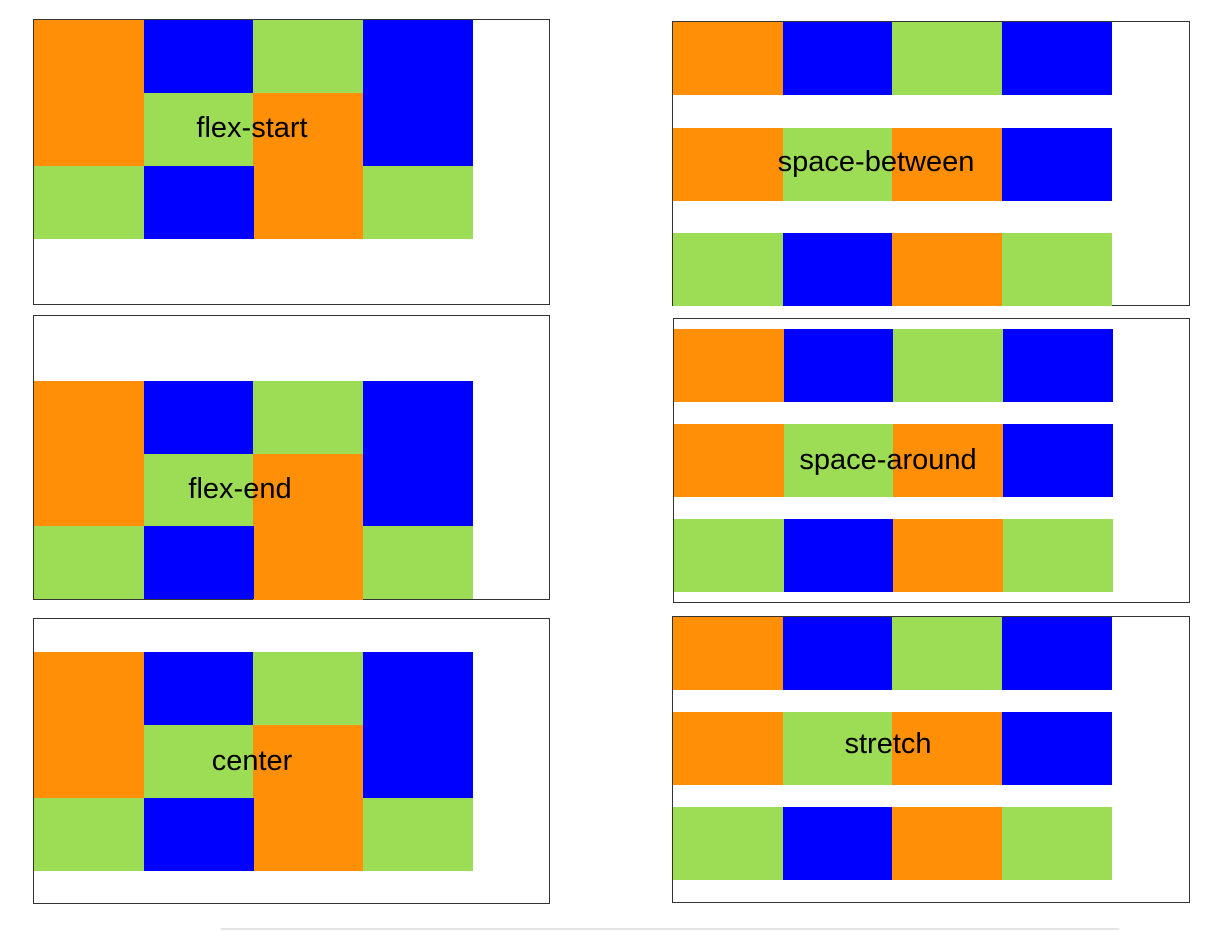 This screenshot has height=931, width=1231. Describe the element at coordinates (252, 128) in the screenshot. I see `panel-label-flex-start: flex-start` at that location.